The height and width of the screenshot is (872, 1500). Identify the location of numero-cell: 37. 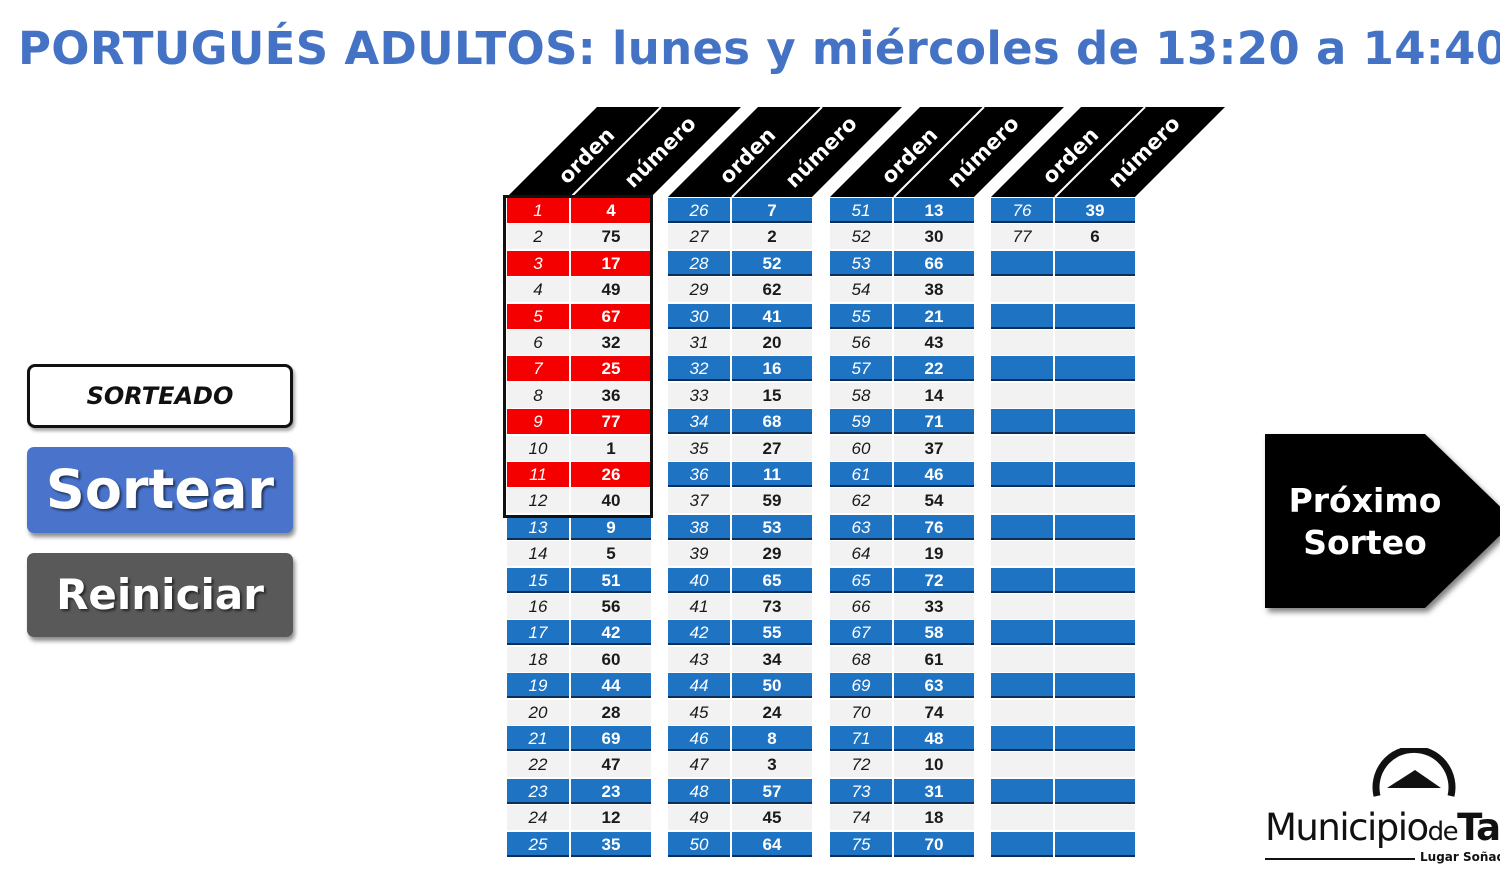
(934, 448).